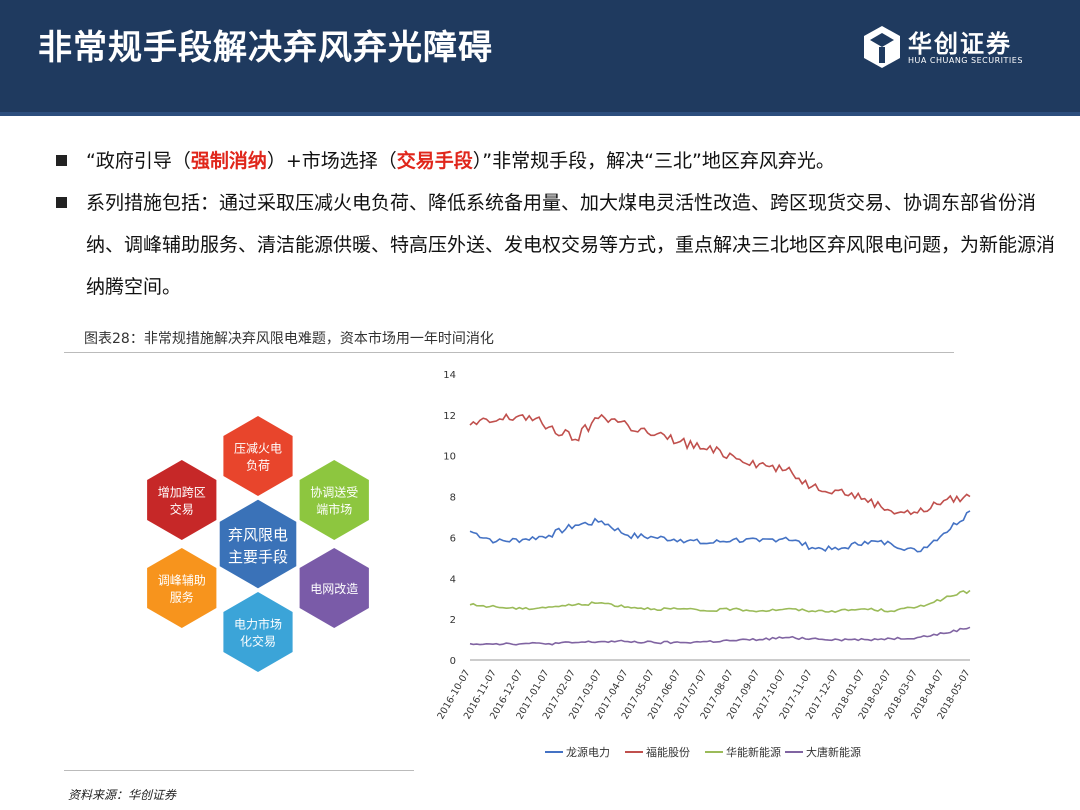 Image resolution: width=1080 pixels, height=810 pixels. I want to click on y-tick-label: 14, so click(449, 375).